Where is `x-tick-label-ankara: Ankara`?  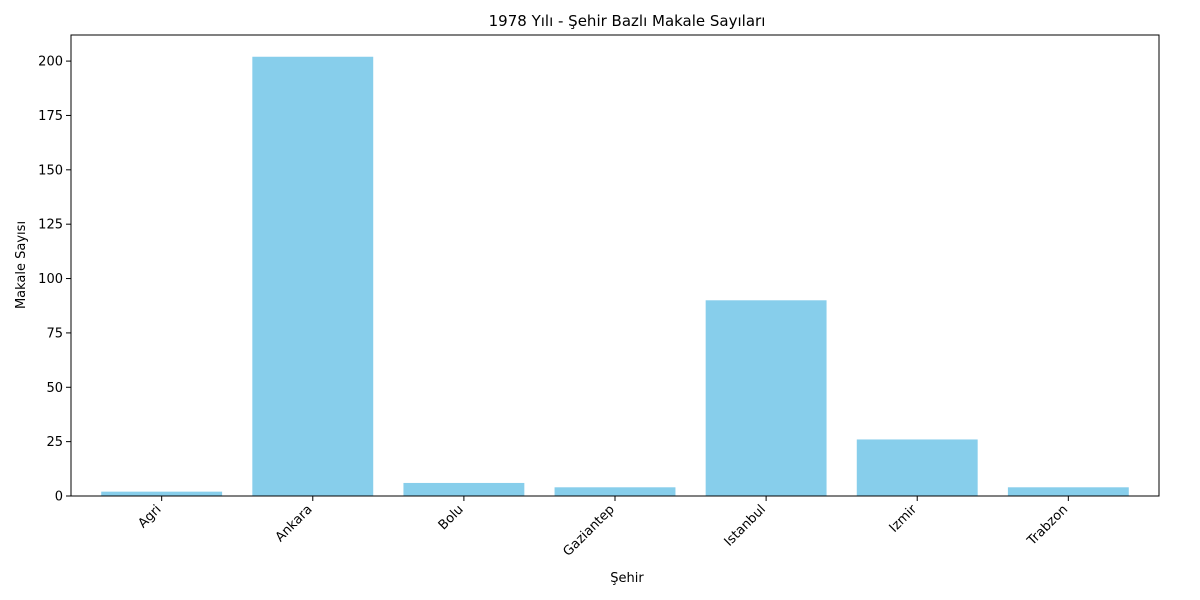
x-tick-label-ankara: Ankara is located at coordinates (294, 523).